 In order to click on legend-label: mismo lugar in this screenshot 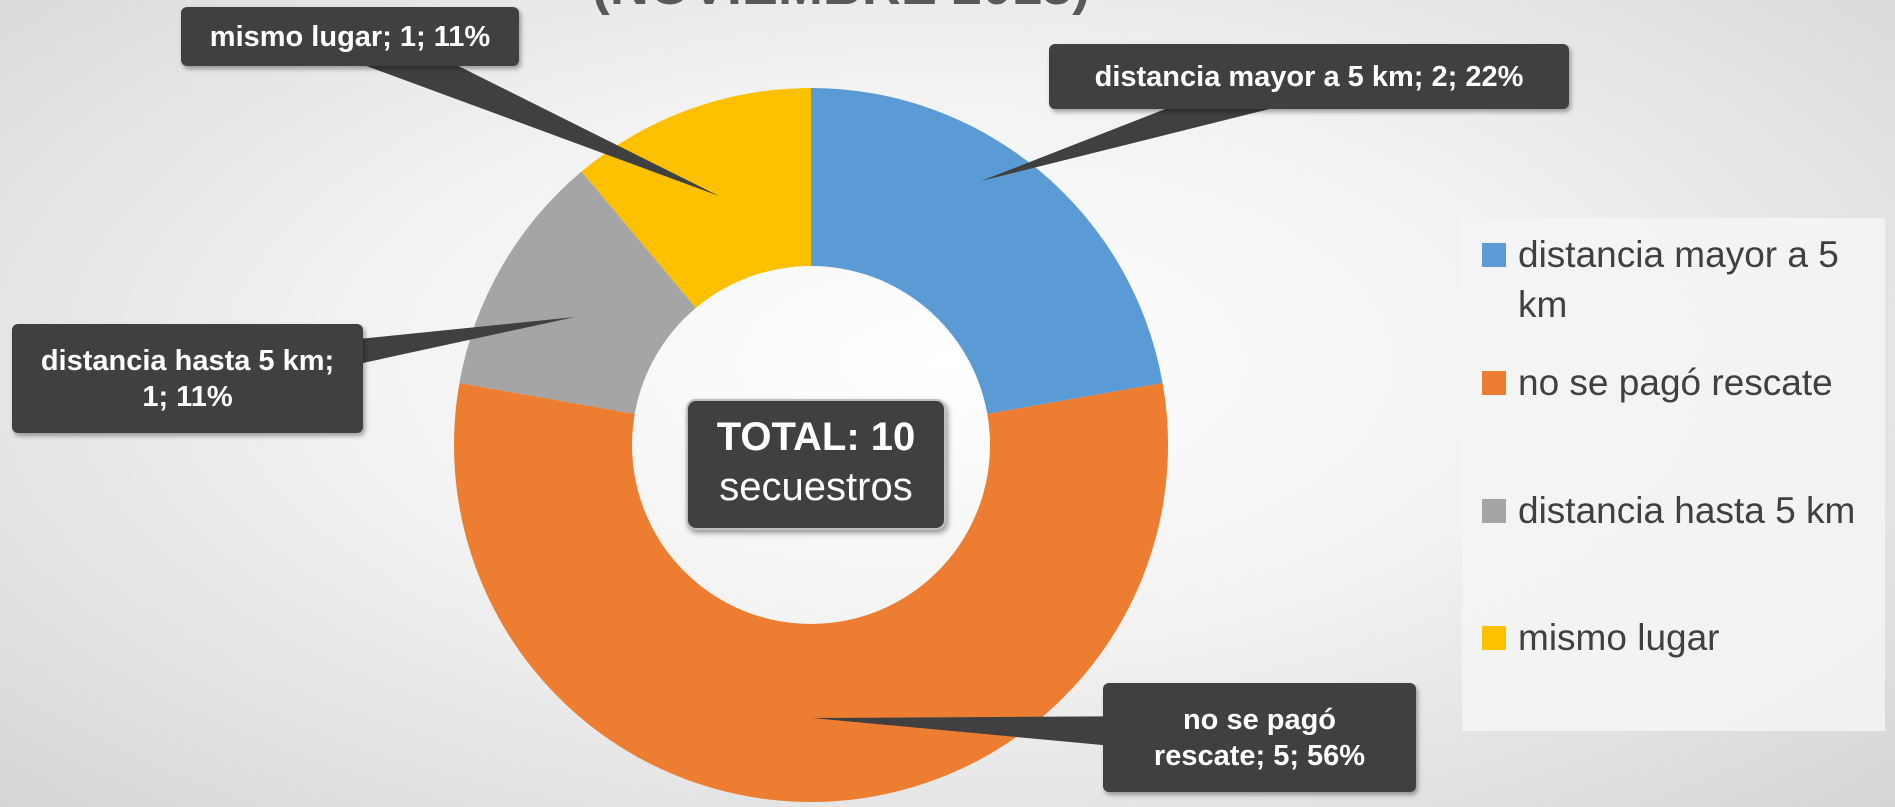, I will do `click(1619, 637)`.